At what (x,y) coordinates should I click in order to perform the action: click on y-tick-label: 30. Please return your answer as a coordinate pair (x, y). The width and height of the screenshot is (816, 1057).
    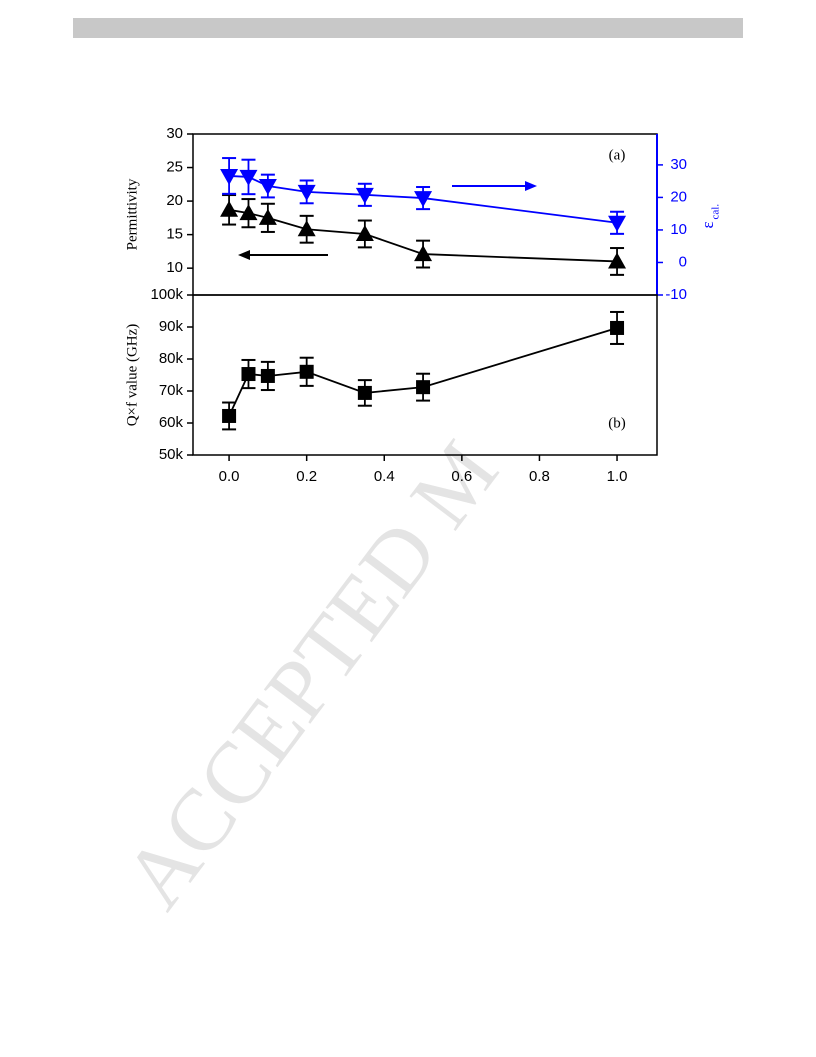
    Looking at the image, I should click on (174, 133).